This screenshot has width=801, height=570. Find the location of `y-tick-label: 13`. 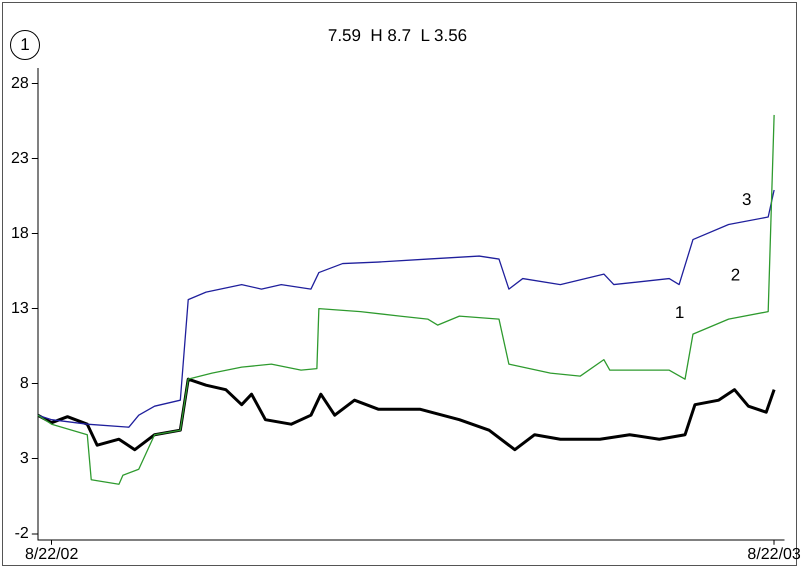

y-tick-label: 13 is located at coordinates (20, 309).